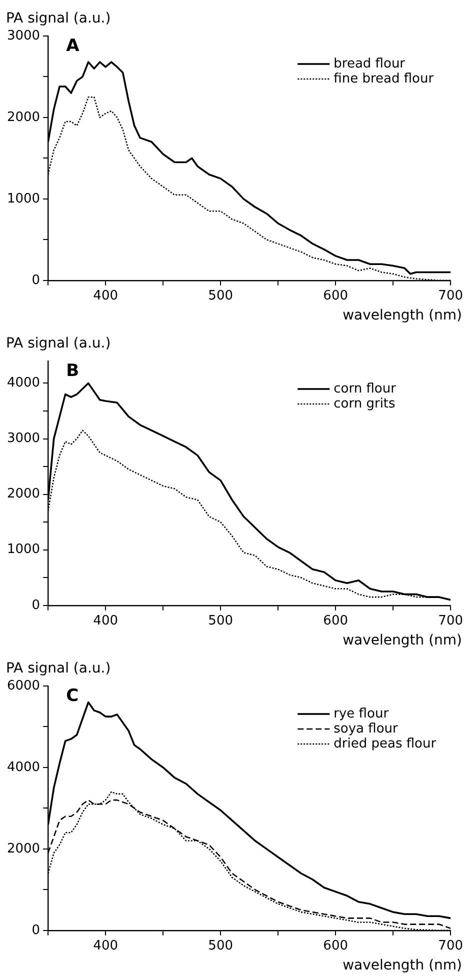  Describe the element at coordinates (384, 78) in the screenshot. I see `legend-label: fine bread flour` at that location.